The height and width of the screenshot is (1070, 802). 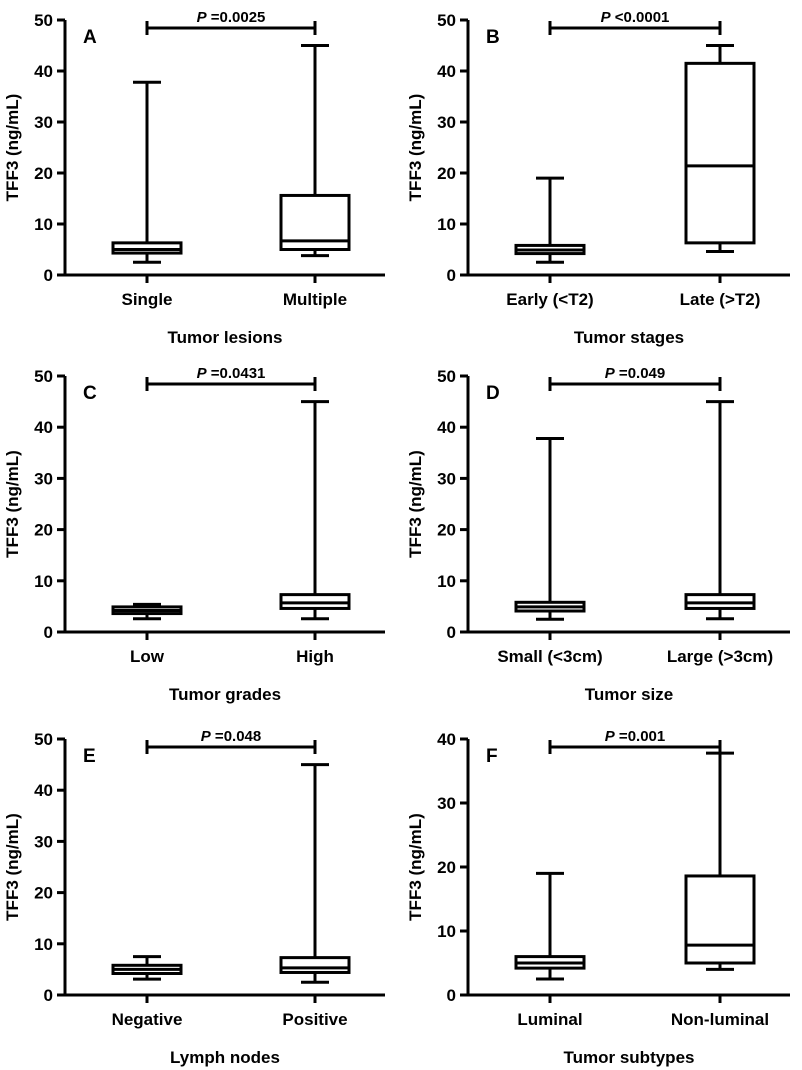 I want to click on x-axis-label: Lymph nodes, so click(x=225, y=1057).